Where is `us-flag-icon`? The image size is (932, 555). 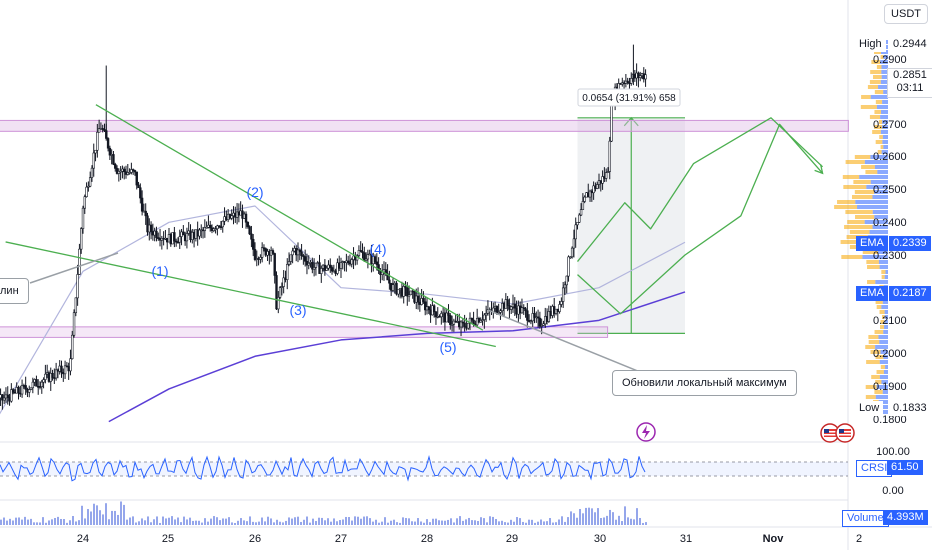
us-flag-icon is located at coordinates (830, 433).